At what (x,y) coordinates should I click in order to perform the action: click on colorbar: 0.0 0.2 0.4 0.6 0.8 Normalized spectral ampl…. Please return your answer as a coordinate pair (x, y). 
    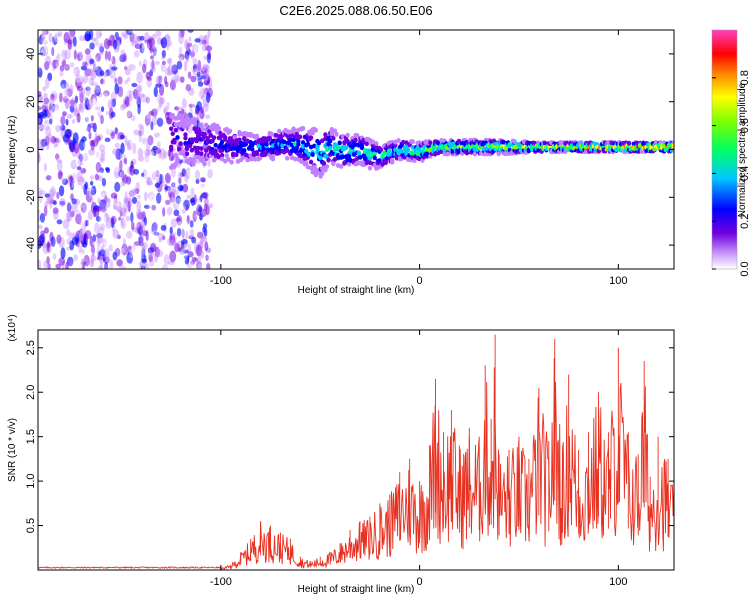
    Looking at the image, I should click on (730, 153).